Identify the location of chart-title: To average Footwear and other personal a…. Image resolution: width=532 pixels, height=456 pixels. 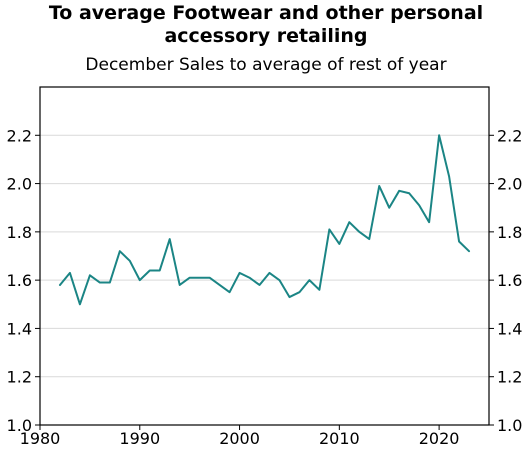
(266, 24).